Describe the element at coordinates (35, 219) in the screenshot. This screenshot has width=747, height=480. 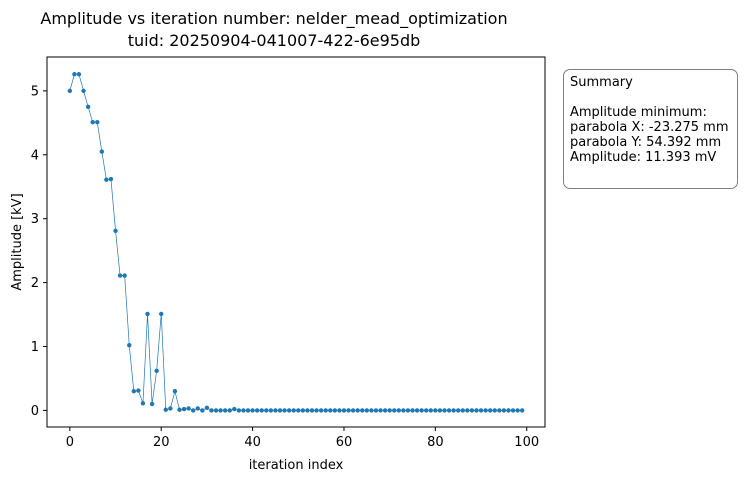
I see `y-tick-label: 3` at that location.